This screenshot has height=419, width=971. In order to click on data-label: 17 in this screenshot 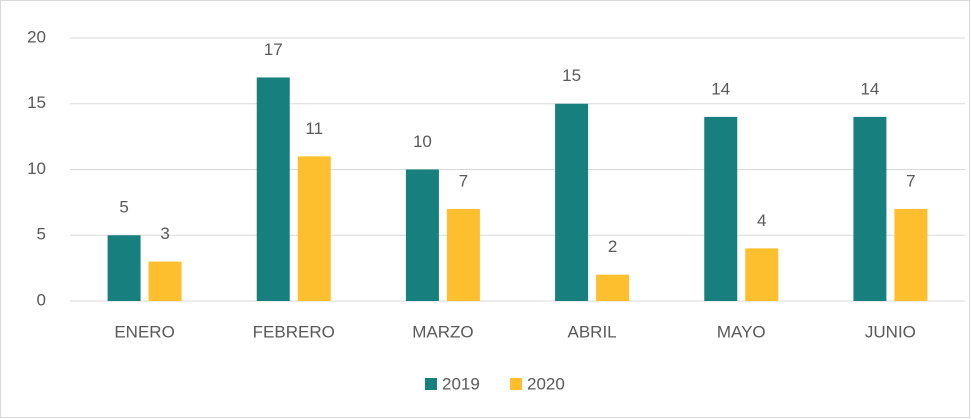, I will do `click(273, 49)`.